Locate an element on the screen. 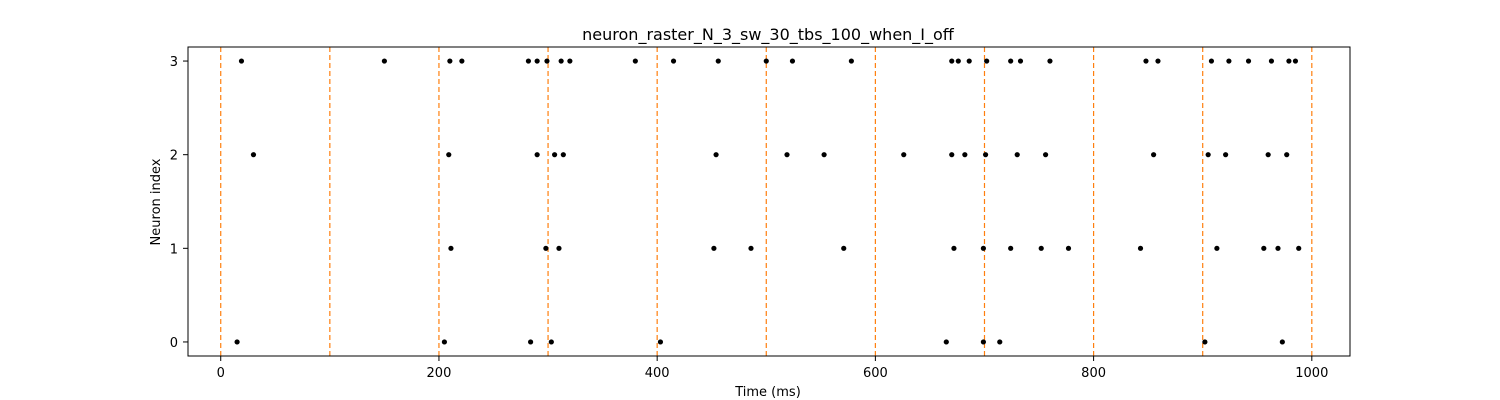  y-tick-label: 1 is located at coordinates (174, 249).